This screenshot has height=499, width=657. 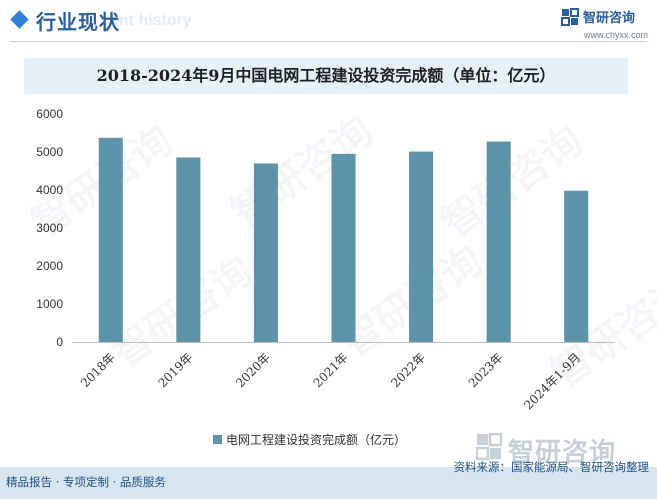 I want to click on x-tick-label: 2022年, so click(x=408, y=370).